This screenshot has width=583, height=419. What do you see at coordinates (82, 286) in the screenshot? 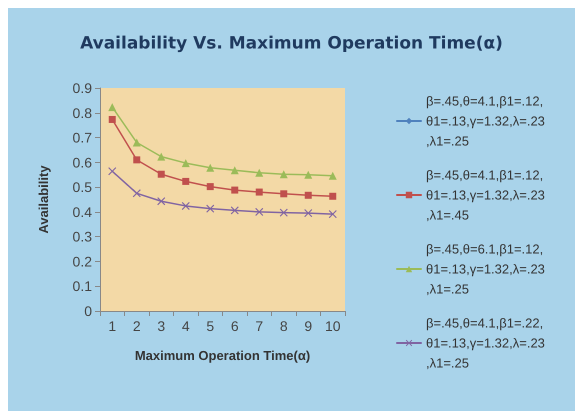
I see `y-tick-label: 0.1` at bounding box center [82, 286].